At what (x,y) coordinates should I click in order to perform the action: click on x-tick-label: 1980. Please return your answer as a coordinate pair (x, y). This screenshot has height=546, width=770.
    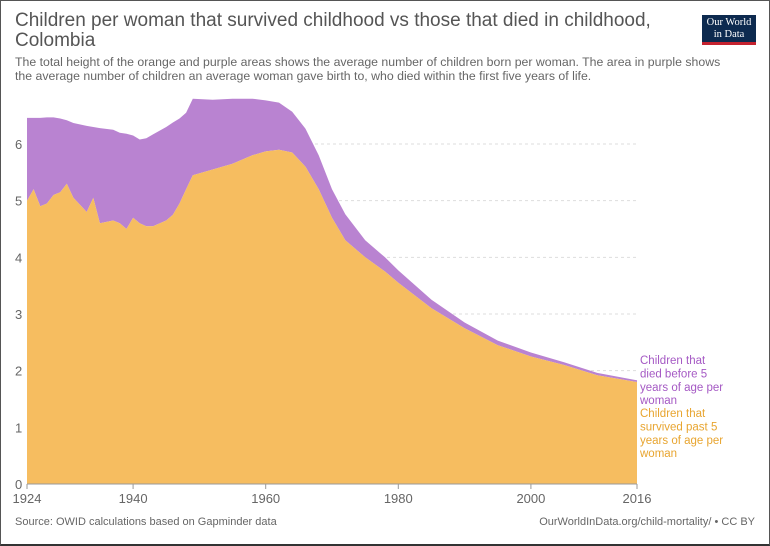
    Looking at the image, I should click on (398, 498).